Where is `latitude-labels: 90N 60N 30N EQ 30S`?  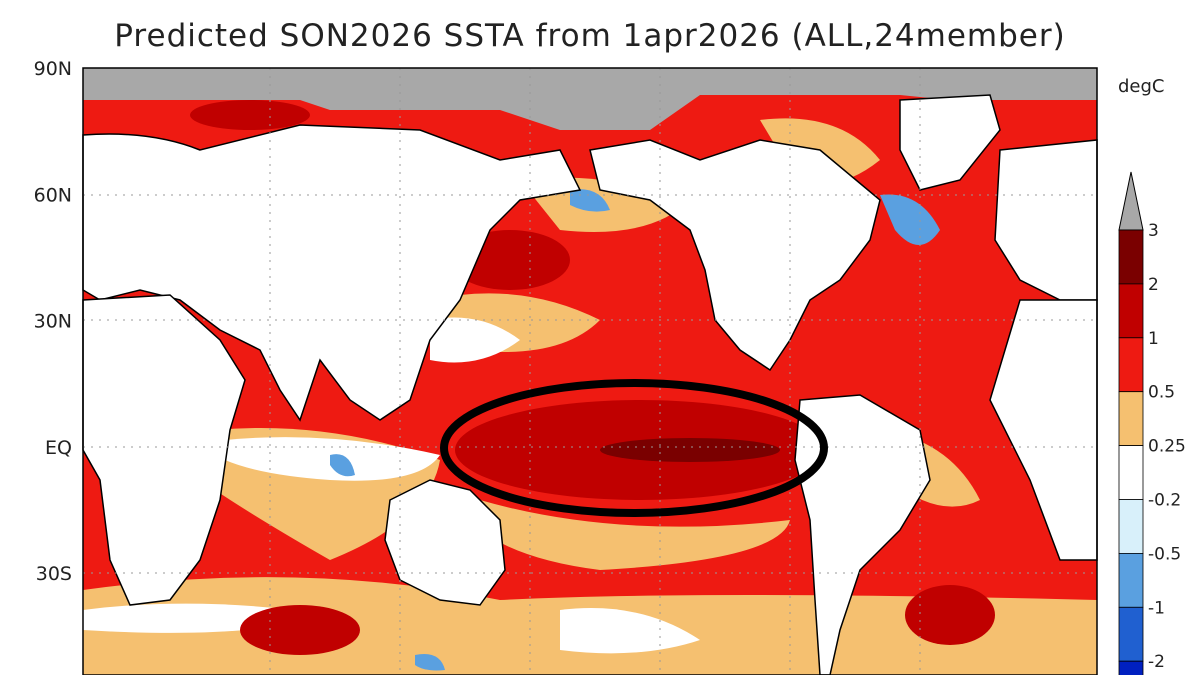 latitude-labels: 90N 60N 30N EQ 30S is located at coordinates (53, 321).